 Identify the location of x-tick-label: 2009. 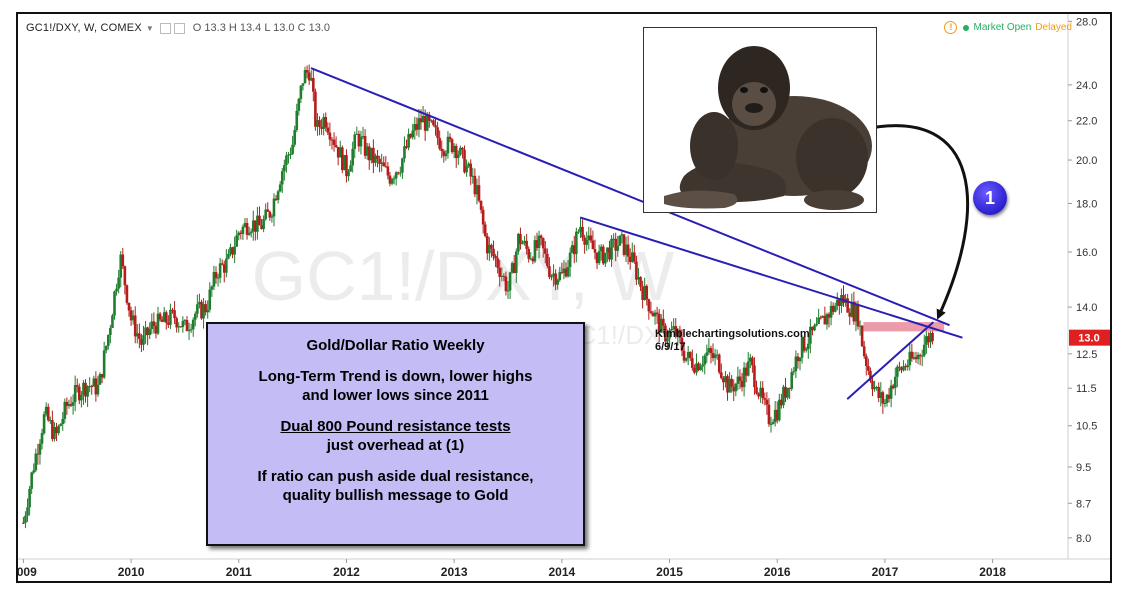
(27, 572).